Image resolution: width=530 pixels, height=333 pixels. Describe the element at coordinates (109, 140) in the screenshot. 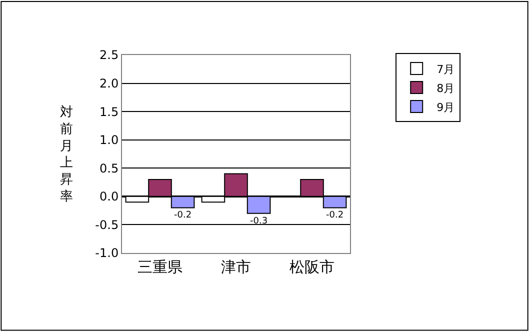

I see `y-tick-label: 1.0` at that location.